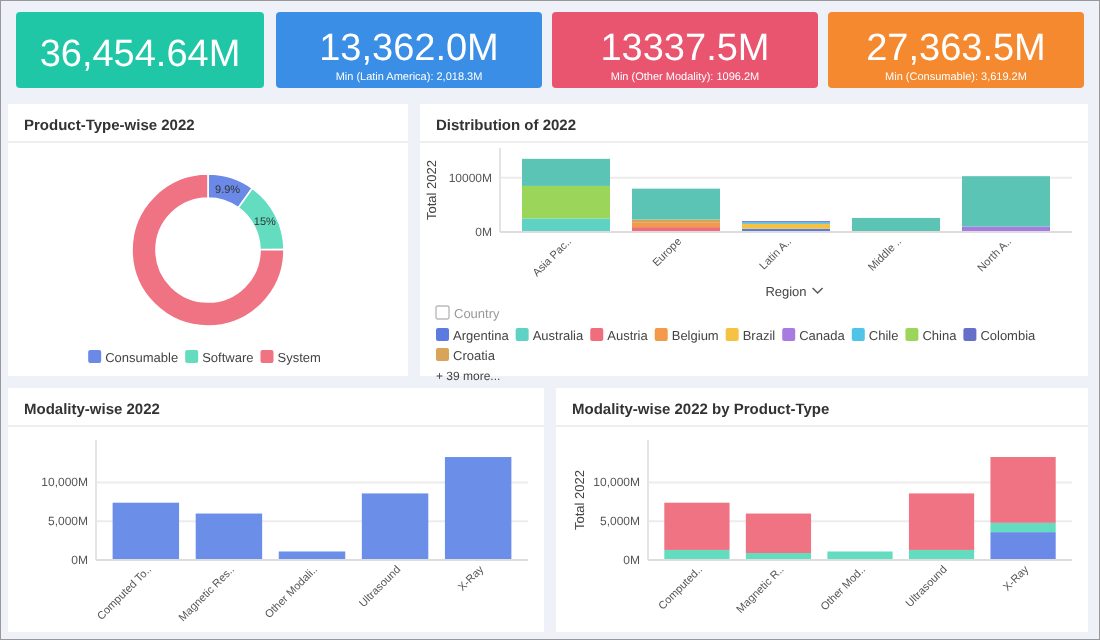  Describe the element at coordinates (409, 49) in the screenshot. I see `text: 13,362.0M` at that location.